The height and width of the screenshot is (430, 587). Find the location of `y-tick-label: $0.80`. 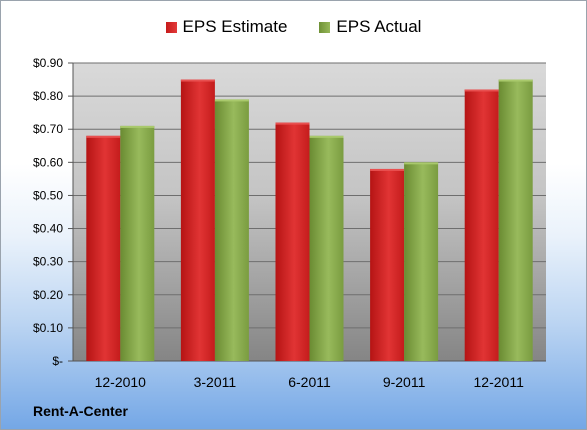

y-tick-label: $0.80 is located at coordinates (48, 96).